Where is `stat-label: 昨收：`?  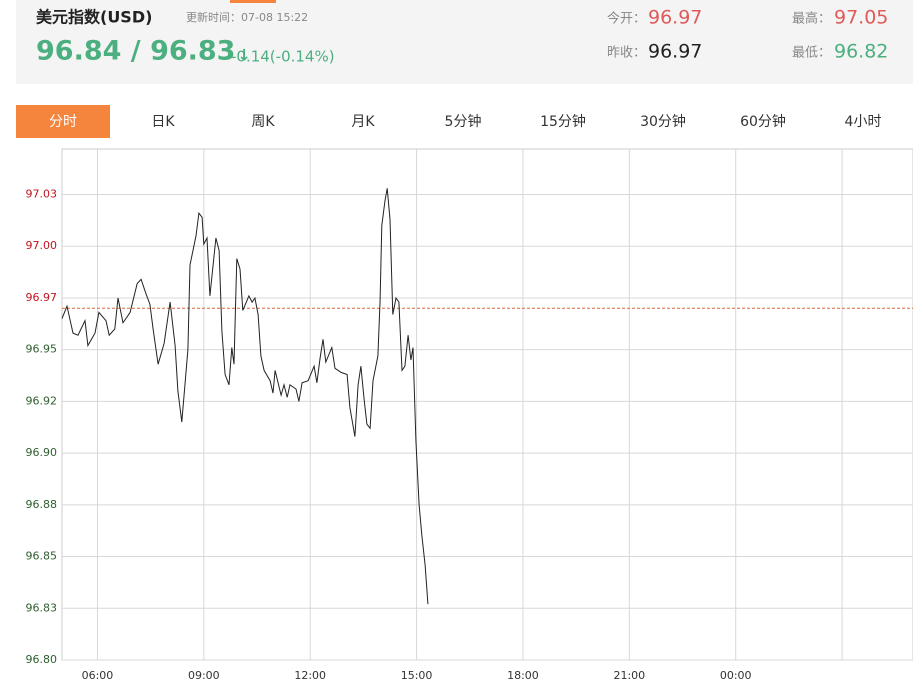
stat-label: 昨收： is located at coordinates (626, 53).